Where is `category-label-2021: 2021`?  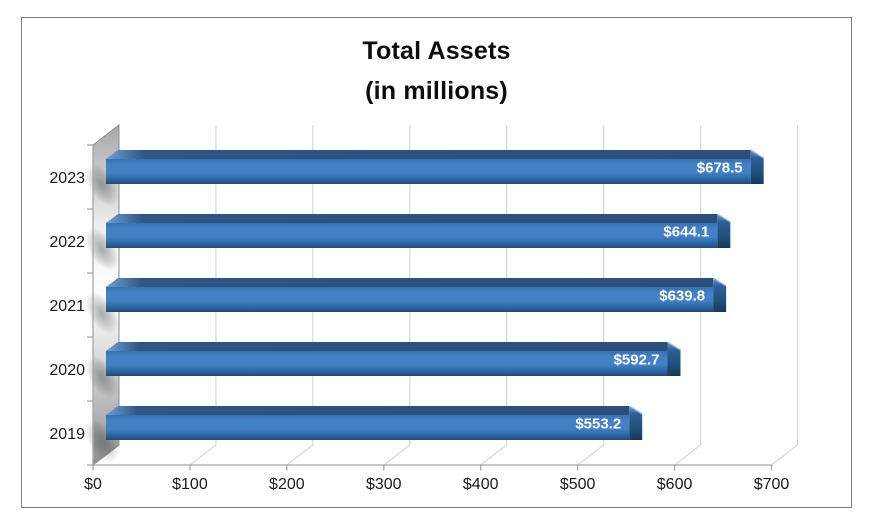
category-label-2021: 2021 is located at coordinates (67, 306).